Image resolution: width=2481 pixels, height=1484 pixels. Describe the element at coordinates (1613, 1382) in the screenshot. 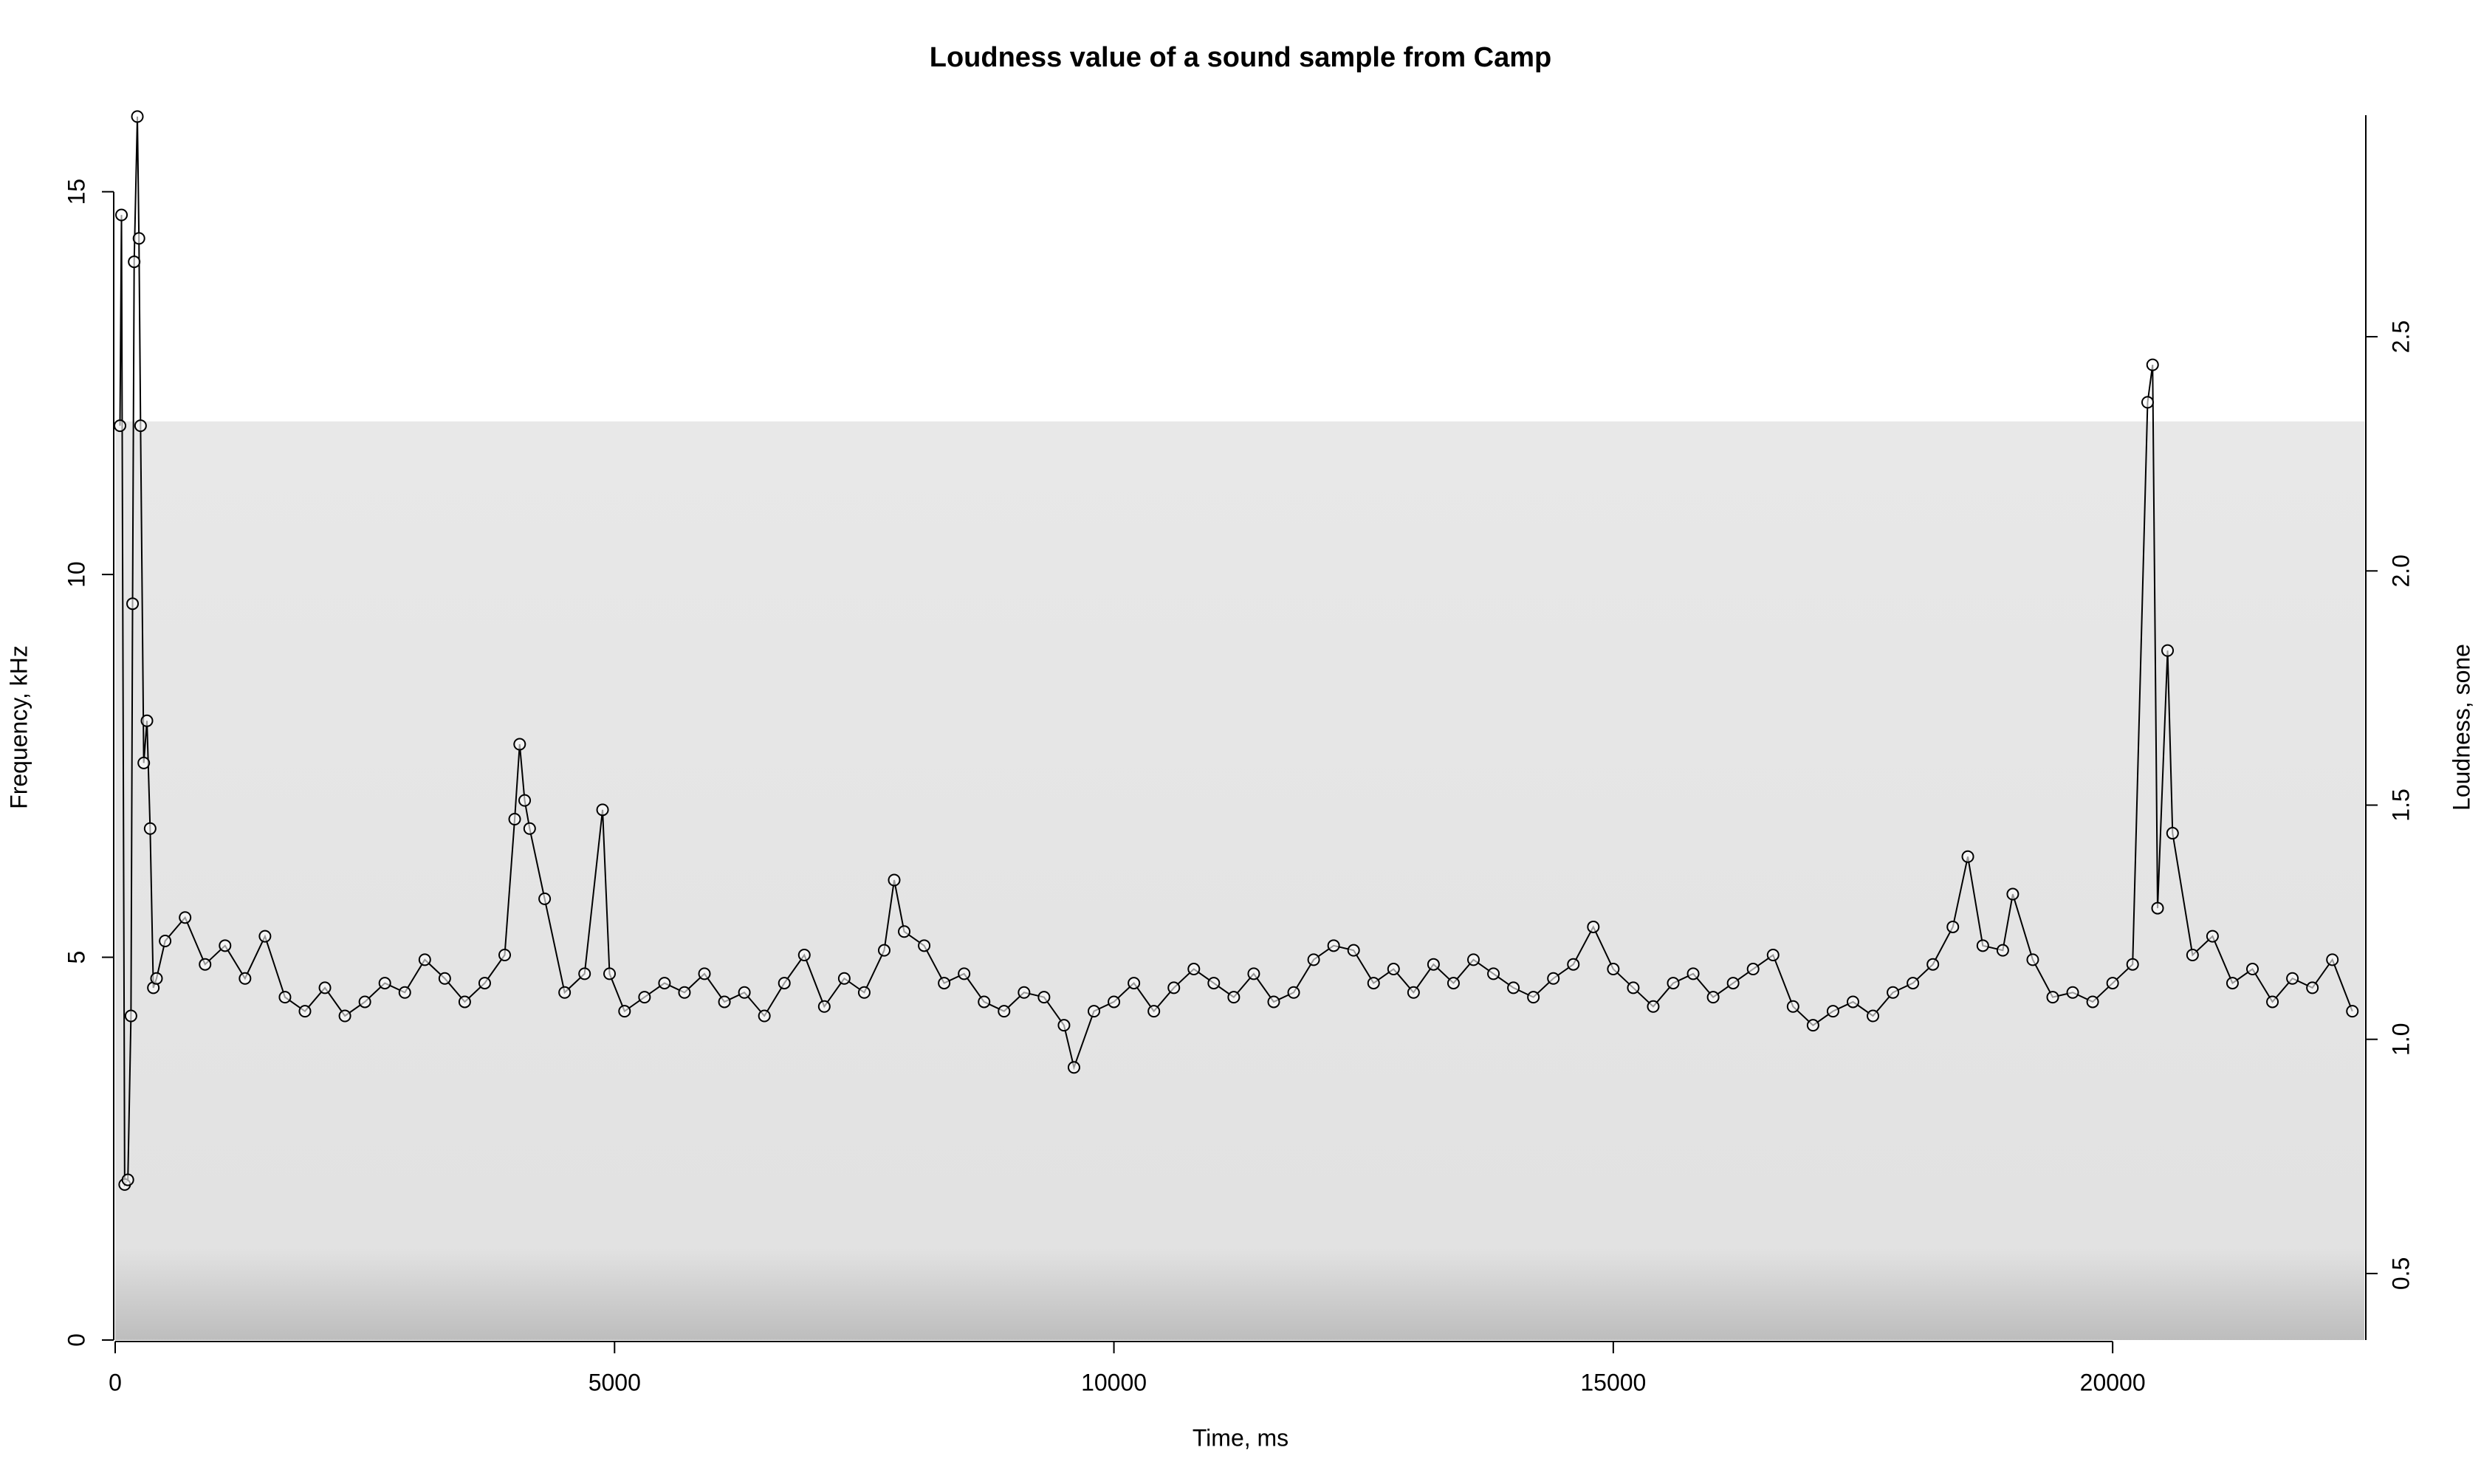

I see `x-tick-label: 15000` at that location.